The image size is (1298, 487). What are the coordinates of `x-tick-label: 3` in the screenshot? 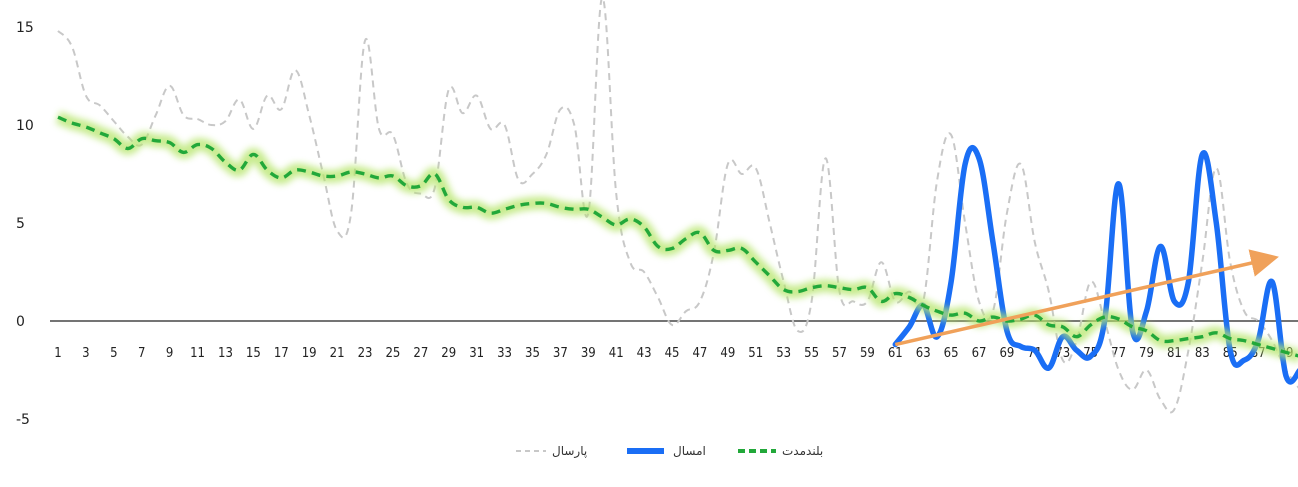 It's located at (85, 353).